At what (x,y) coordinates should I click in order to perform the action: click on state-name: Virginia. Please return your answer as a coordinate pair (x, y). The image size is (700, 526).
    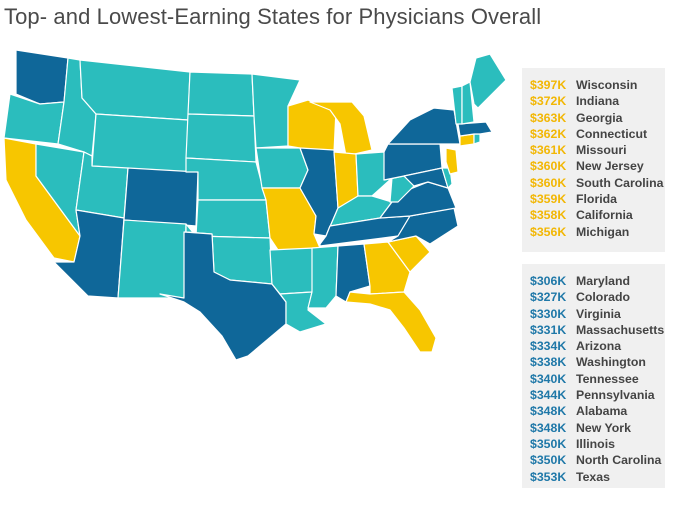
    Looking at the image, I should click on (598, 313).